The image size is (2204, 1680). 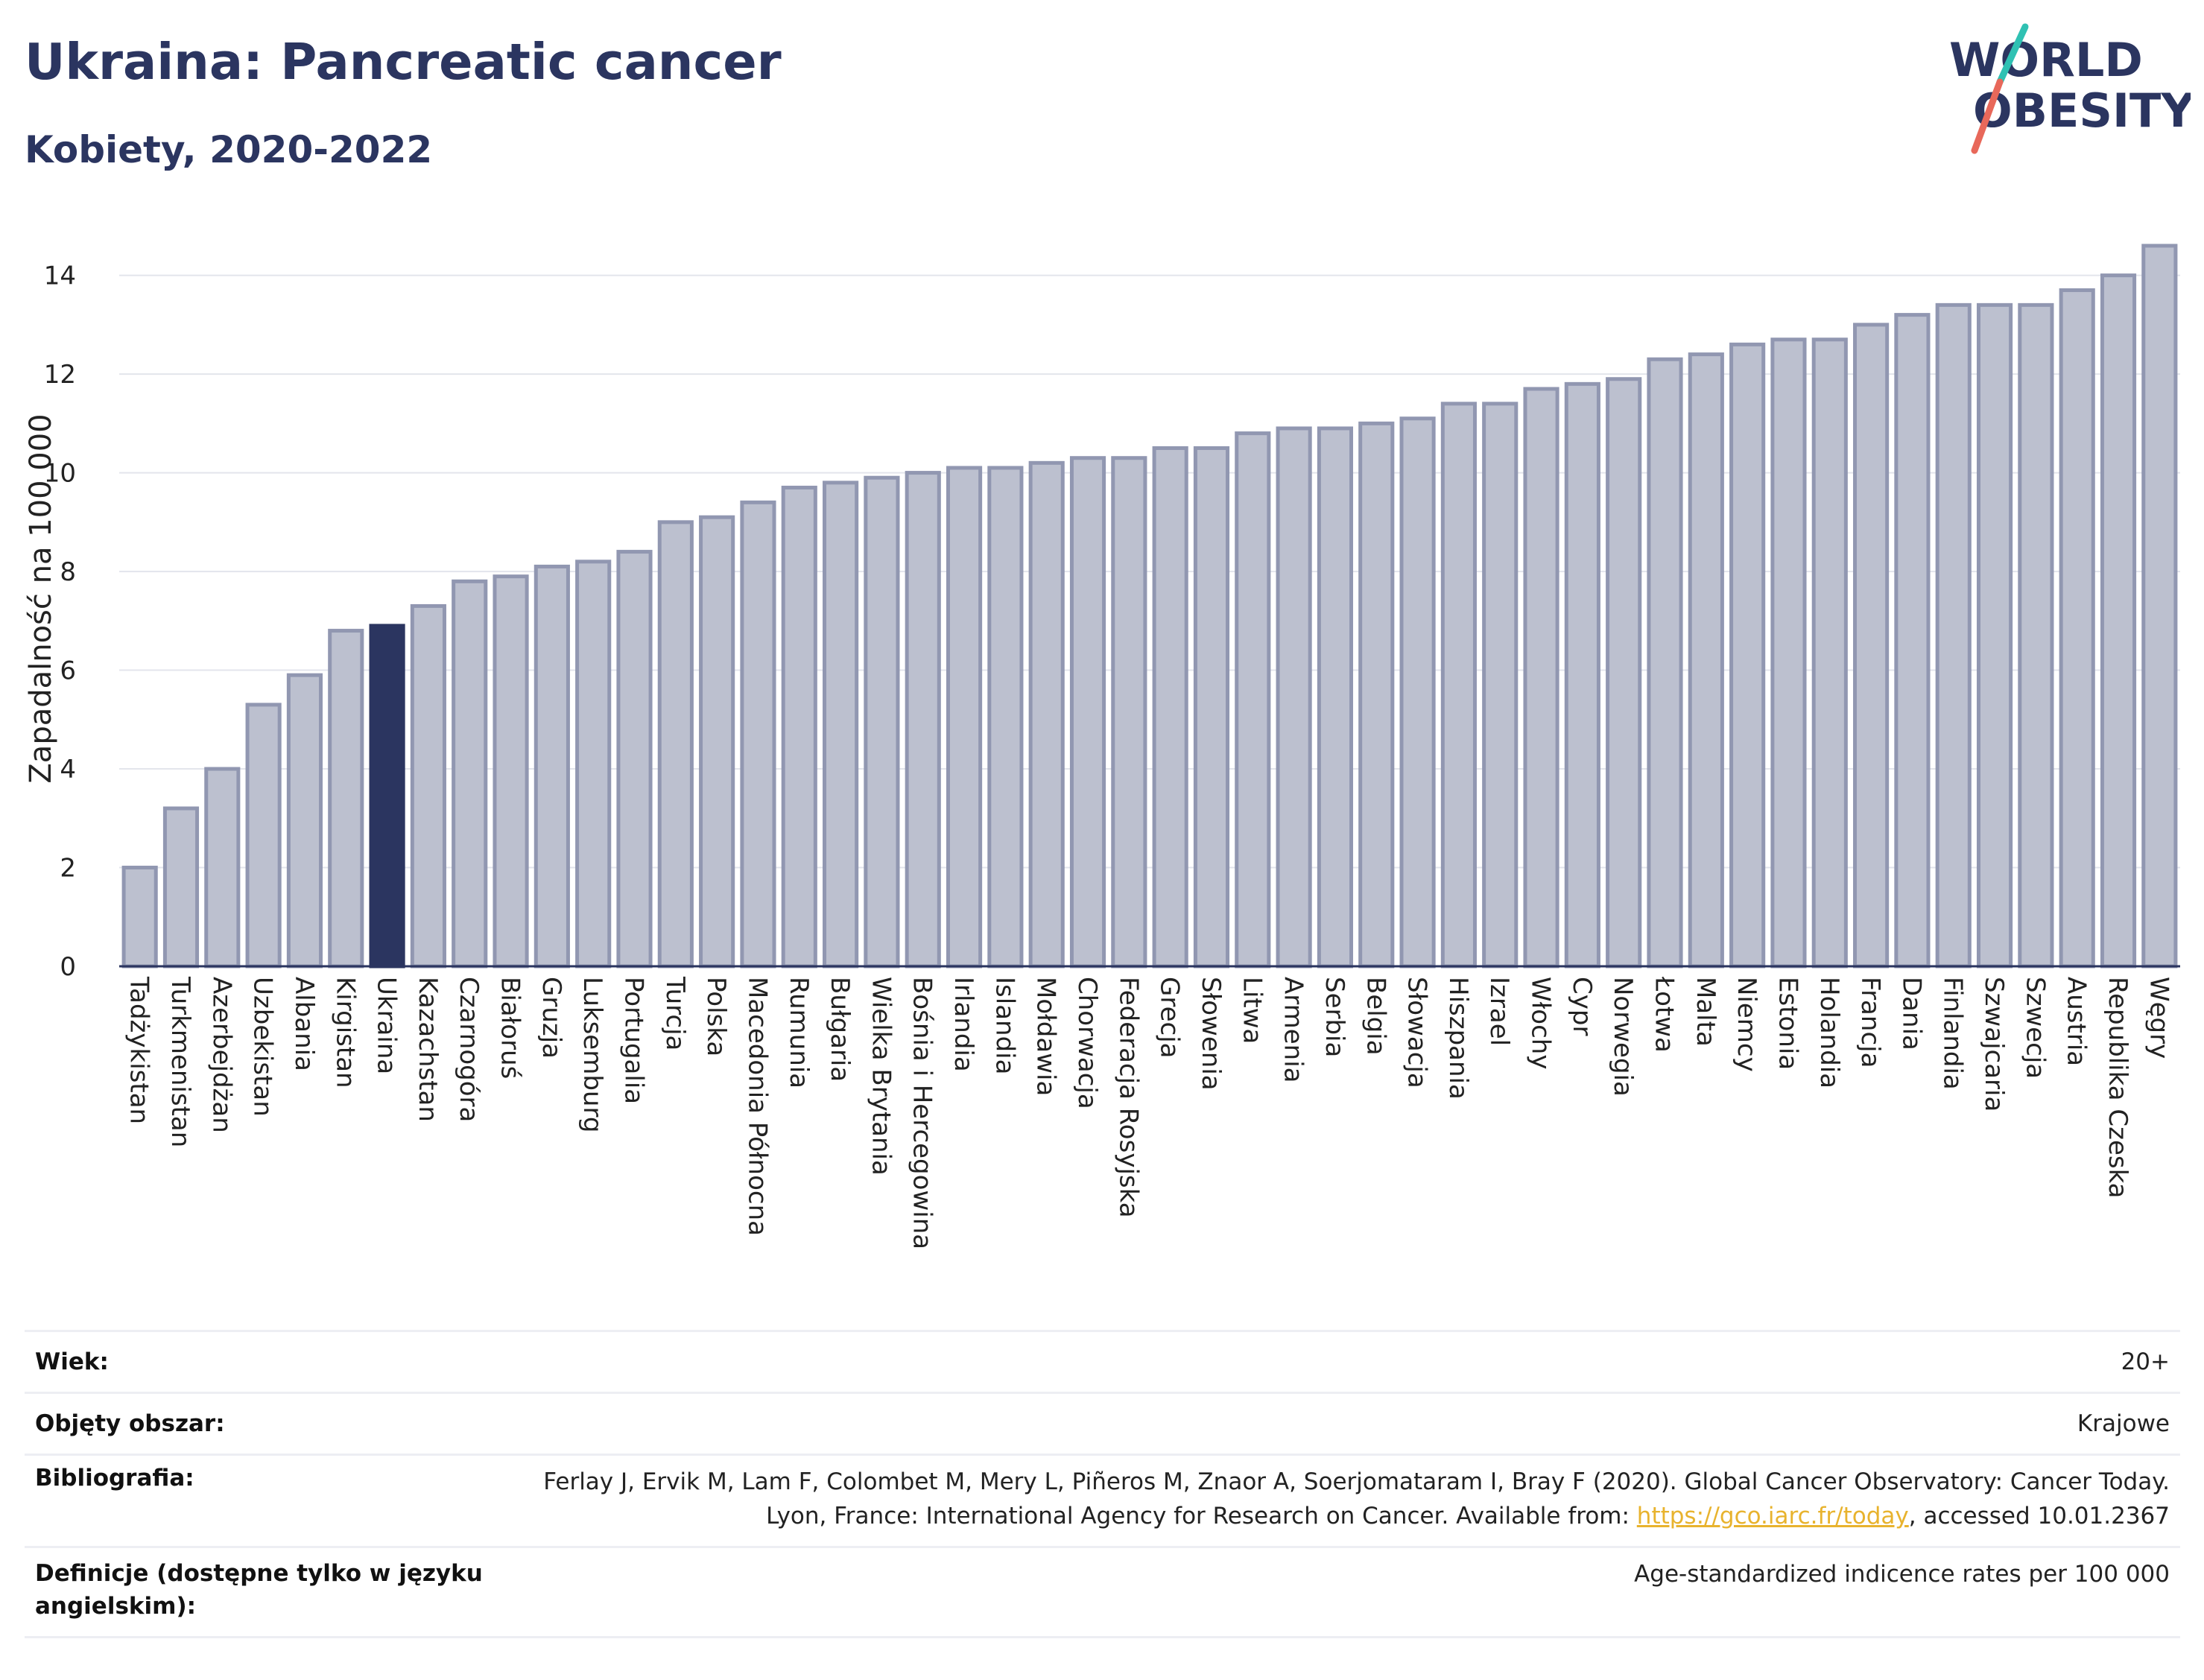 I want to click on x-tick-label: Serbia, so click(x=1334, y=1017).